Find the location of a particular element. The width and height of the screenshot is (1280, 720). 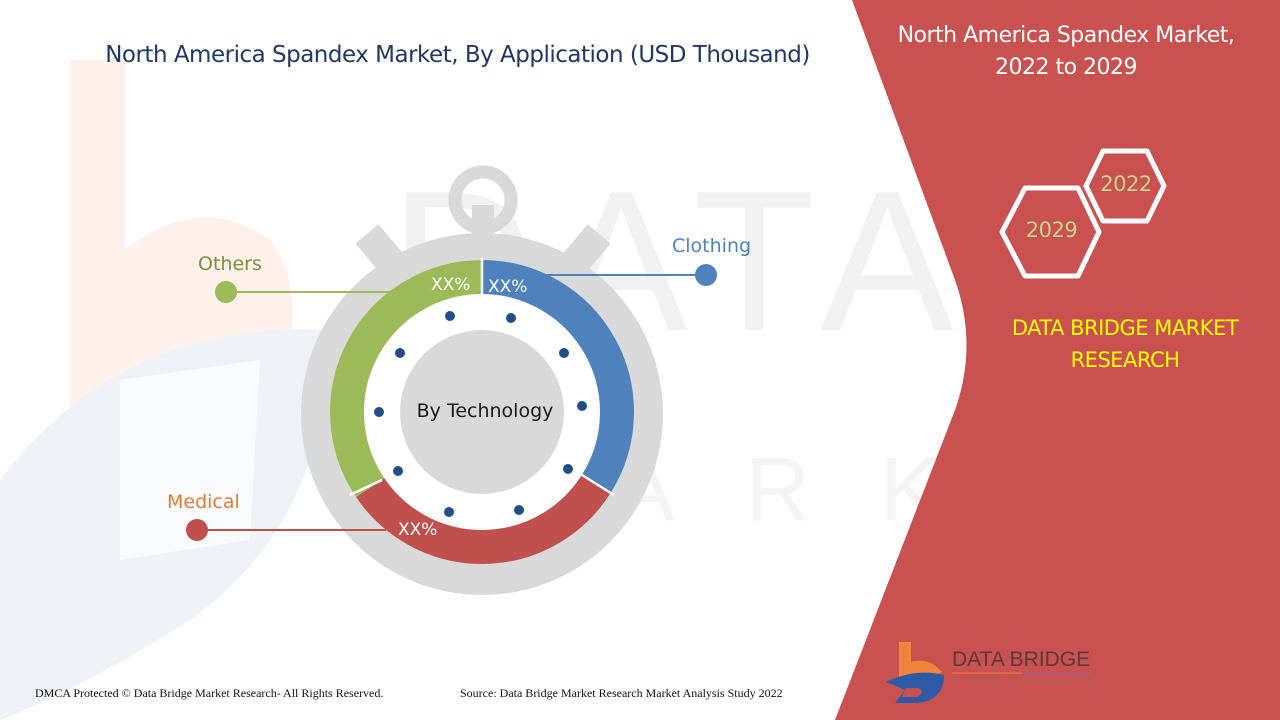

hexagon-2022-icon is located at coordinates (1125, 186).